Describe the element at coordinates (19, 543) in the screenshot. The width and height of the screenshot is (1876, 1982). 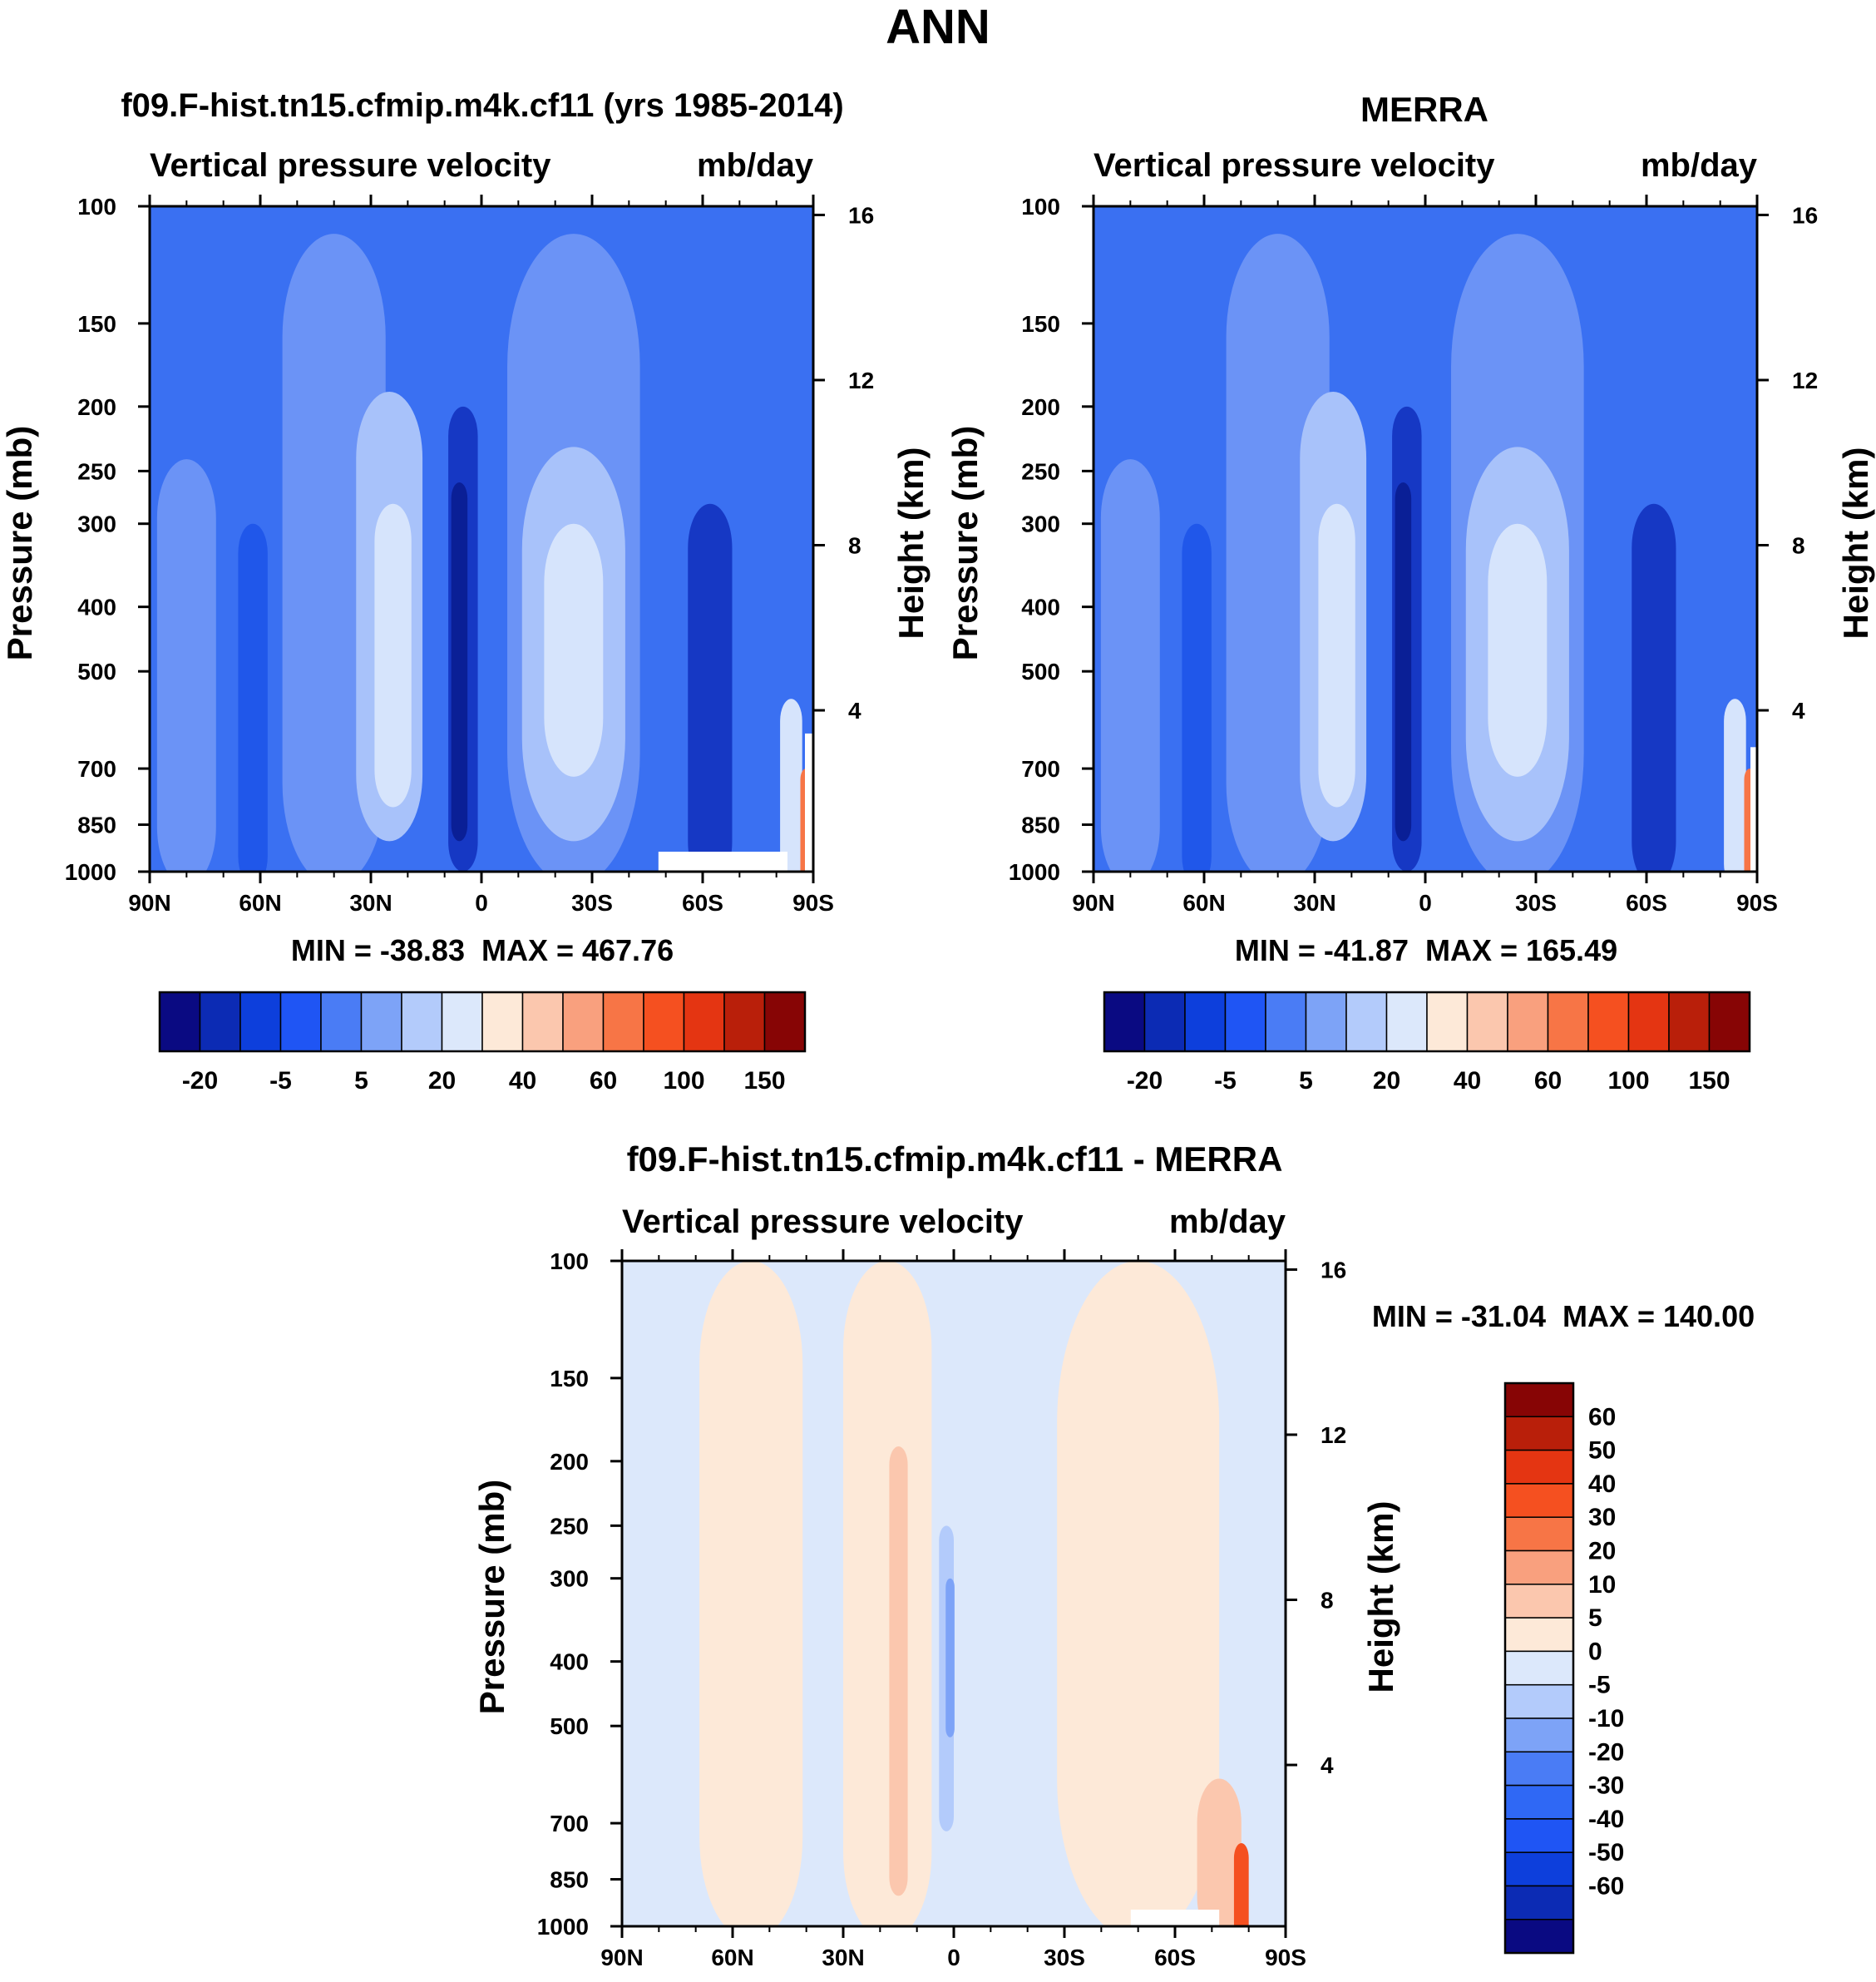
I see `y-axis-title-model: Pressure (mb)` at that location.